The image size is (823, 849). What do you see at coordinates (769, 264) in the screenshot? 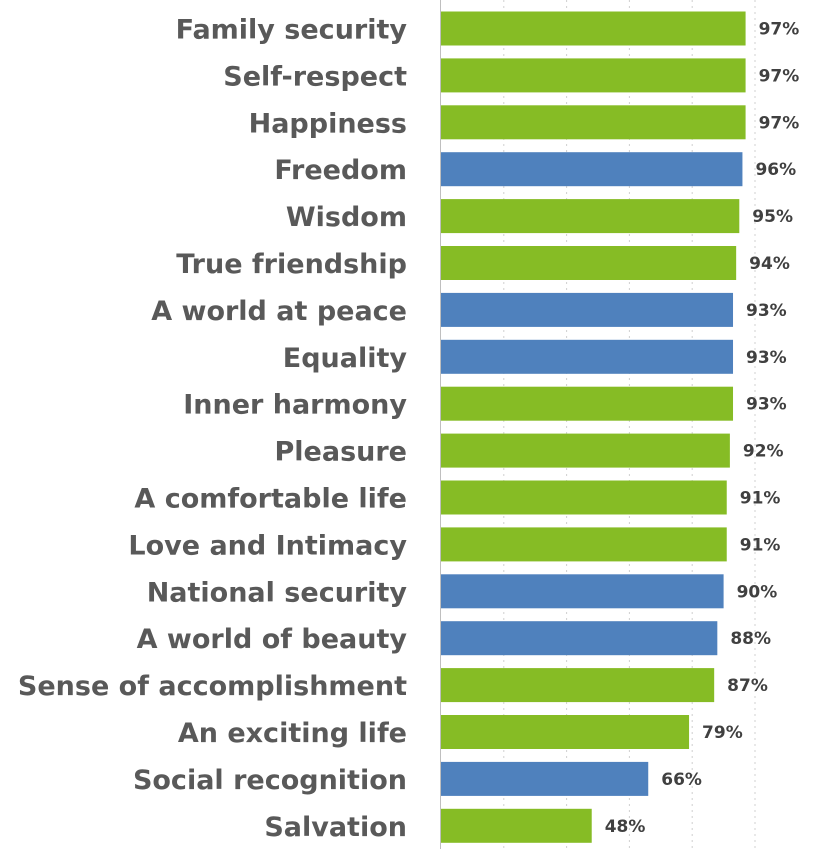
I see `data-label: 94%` at bounding box center [769, 264].